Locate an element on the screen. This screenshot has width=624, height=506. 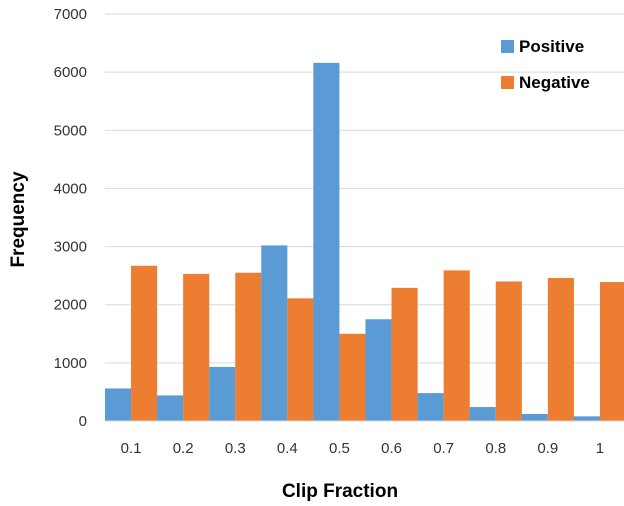
bar-negative-0.8 is located at coordinates (508, 351).